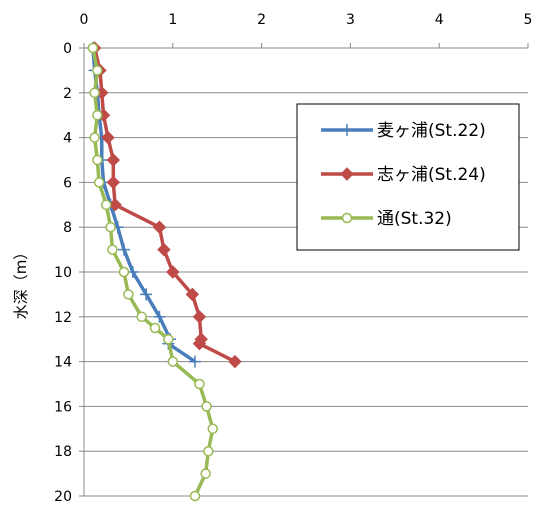 The width and height of the screenshot is (536, 506). What do you see at coordinates (439, 20) in the screenshot?
I see `x-tick-label: 4` at bounding box center [439, 20].